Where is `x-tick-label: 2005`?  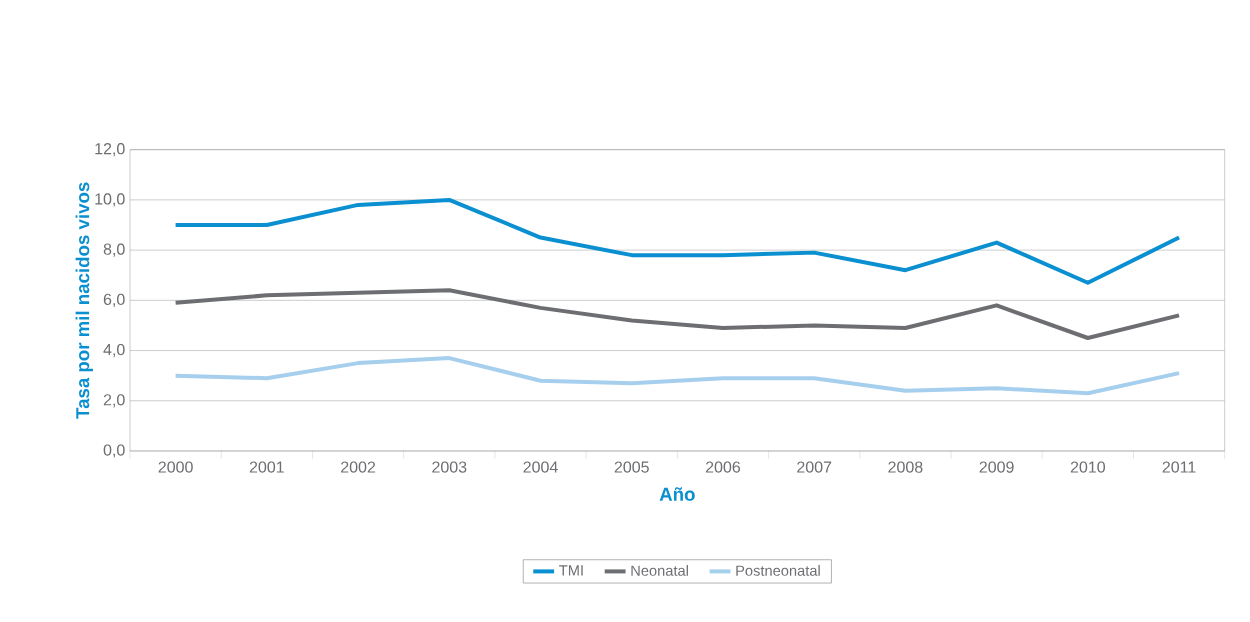
x-tick-label: 2005 is located at coordinates (631, 467).